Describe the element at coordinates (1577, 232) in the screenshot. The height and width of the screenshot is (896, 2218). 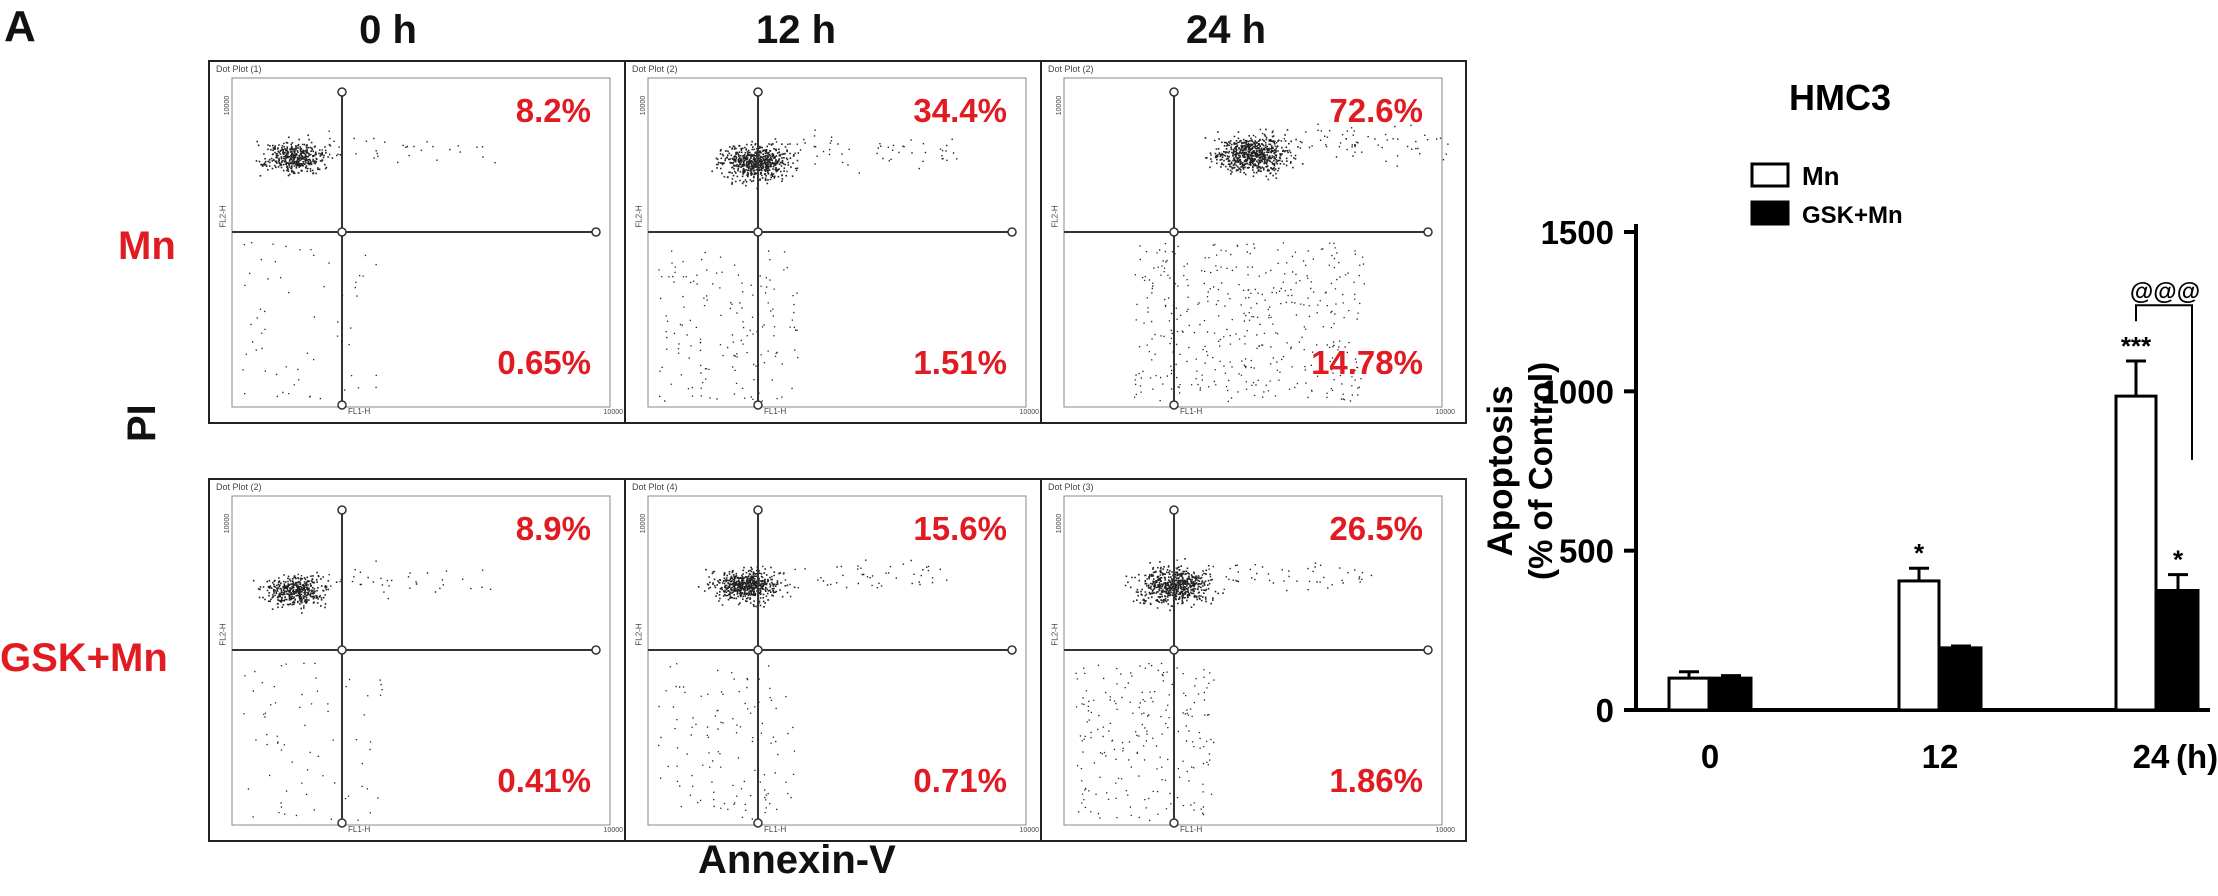
I see `y-tick-label: 1500` at that location.